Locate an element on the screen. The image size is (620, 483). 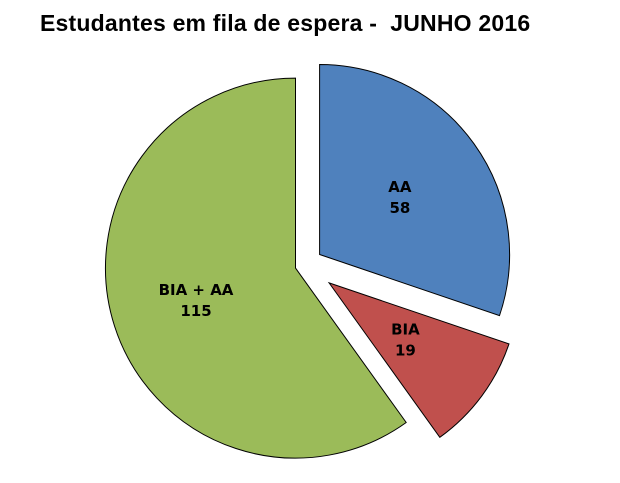
slice-label-aa: AA 58 is located at coordinates (400, 197).